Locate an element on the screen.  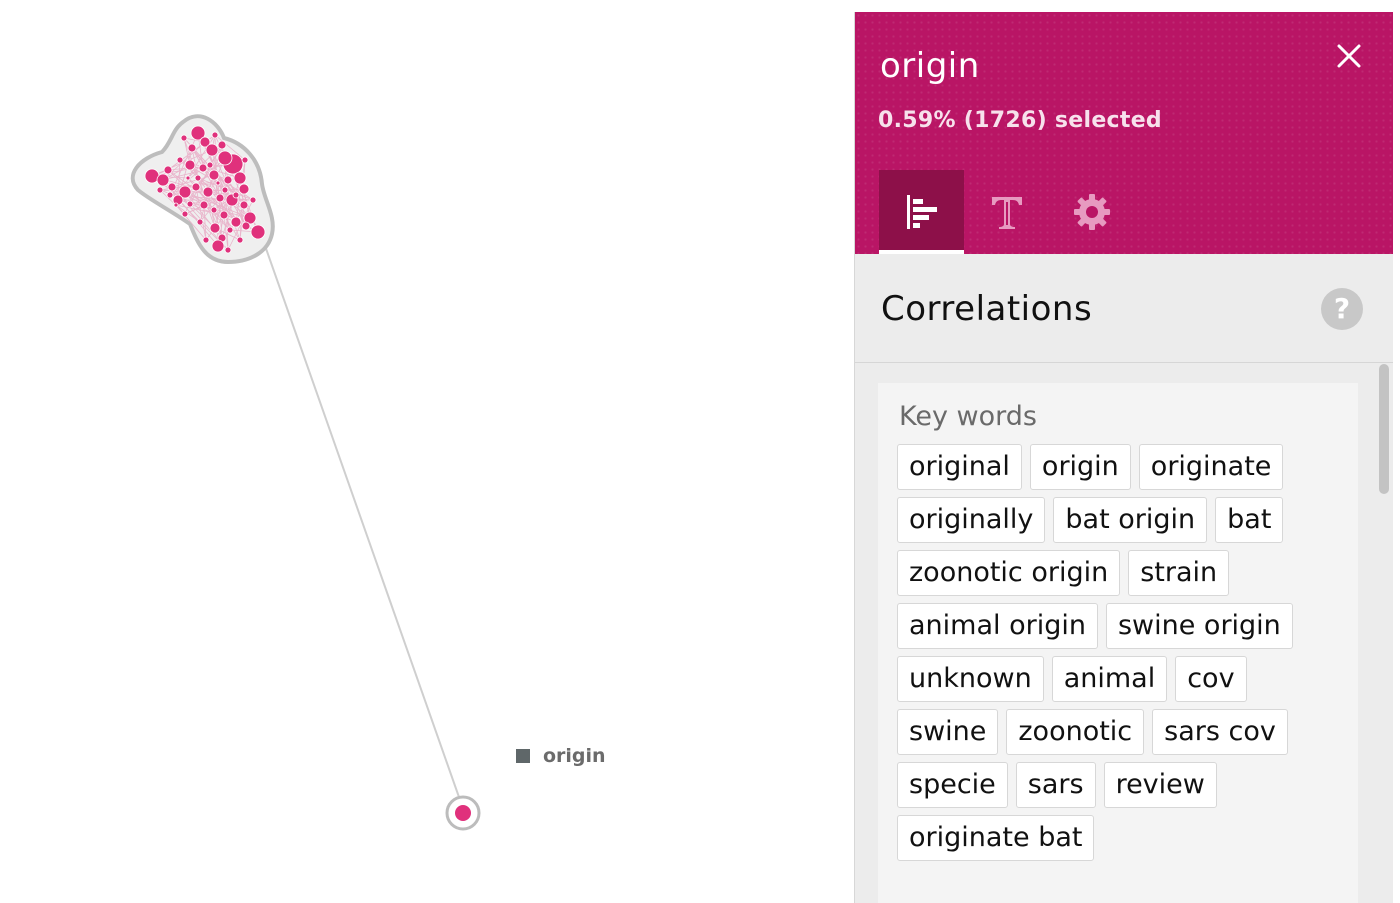
keyword-chip: animal origin is located at coordinates (997, 626).